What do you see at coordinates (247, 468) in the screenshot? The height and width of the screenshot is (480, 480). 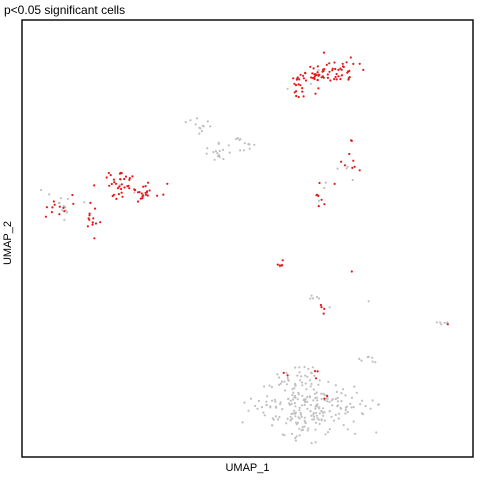 I see `x-axis-label: UMAP_1` at bounding box center [247, 468].